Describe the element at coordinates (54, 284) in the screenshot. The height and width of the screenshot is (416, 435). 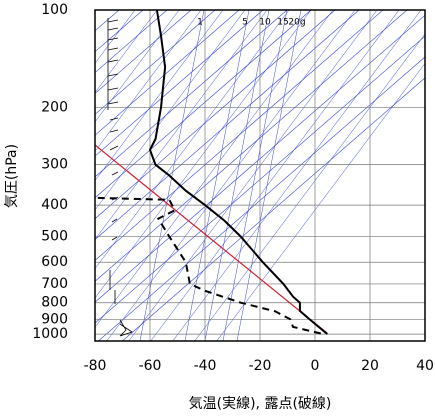
I see `y-tick-label: 700` at that location.